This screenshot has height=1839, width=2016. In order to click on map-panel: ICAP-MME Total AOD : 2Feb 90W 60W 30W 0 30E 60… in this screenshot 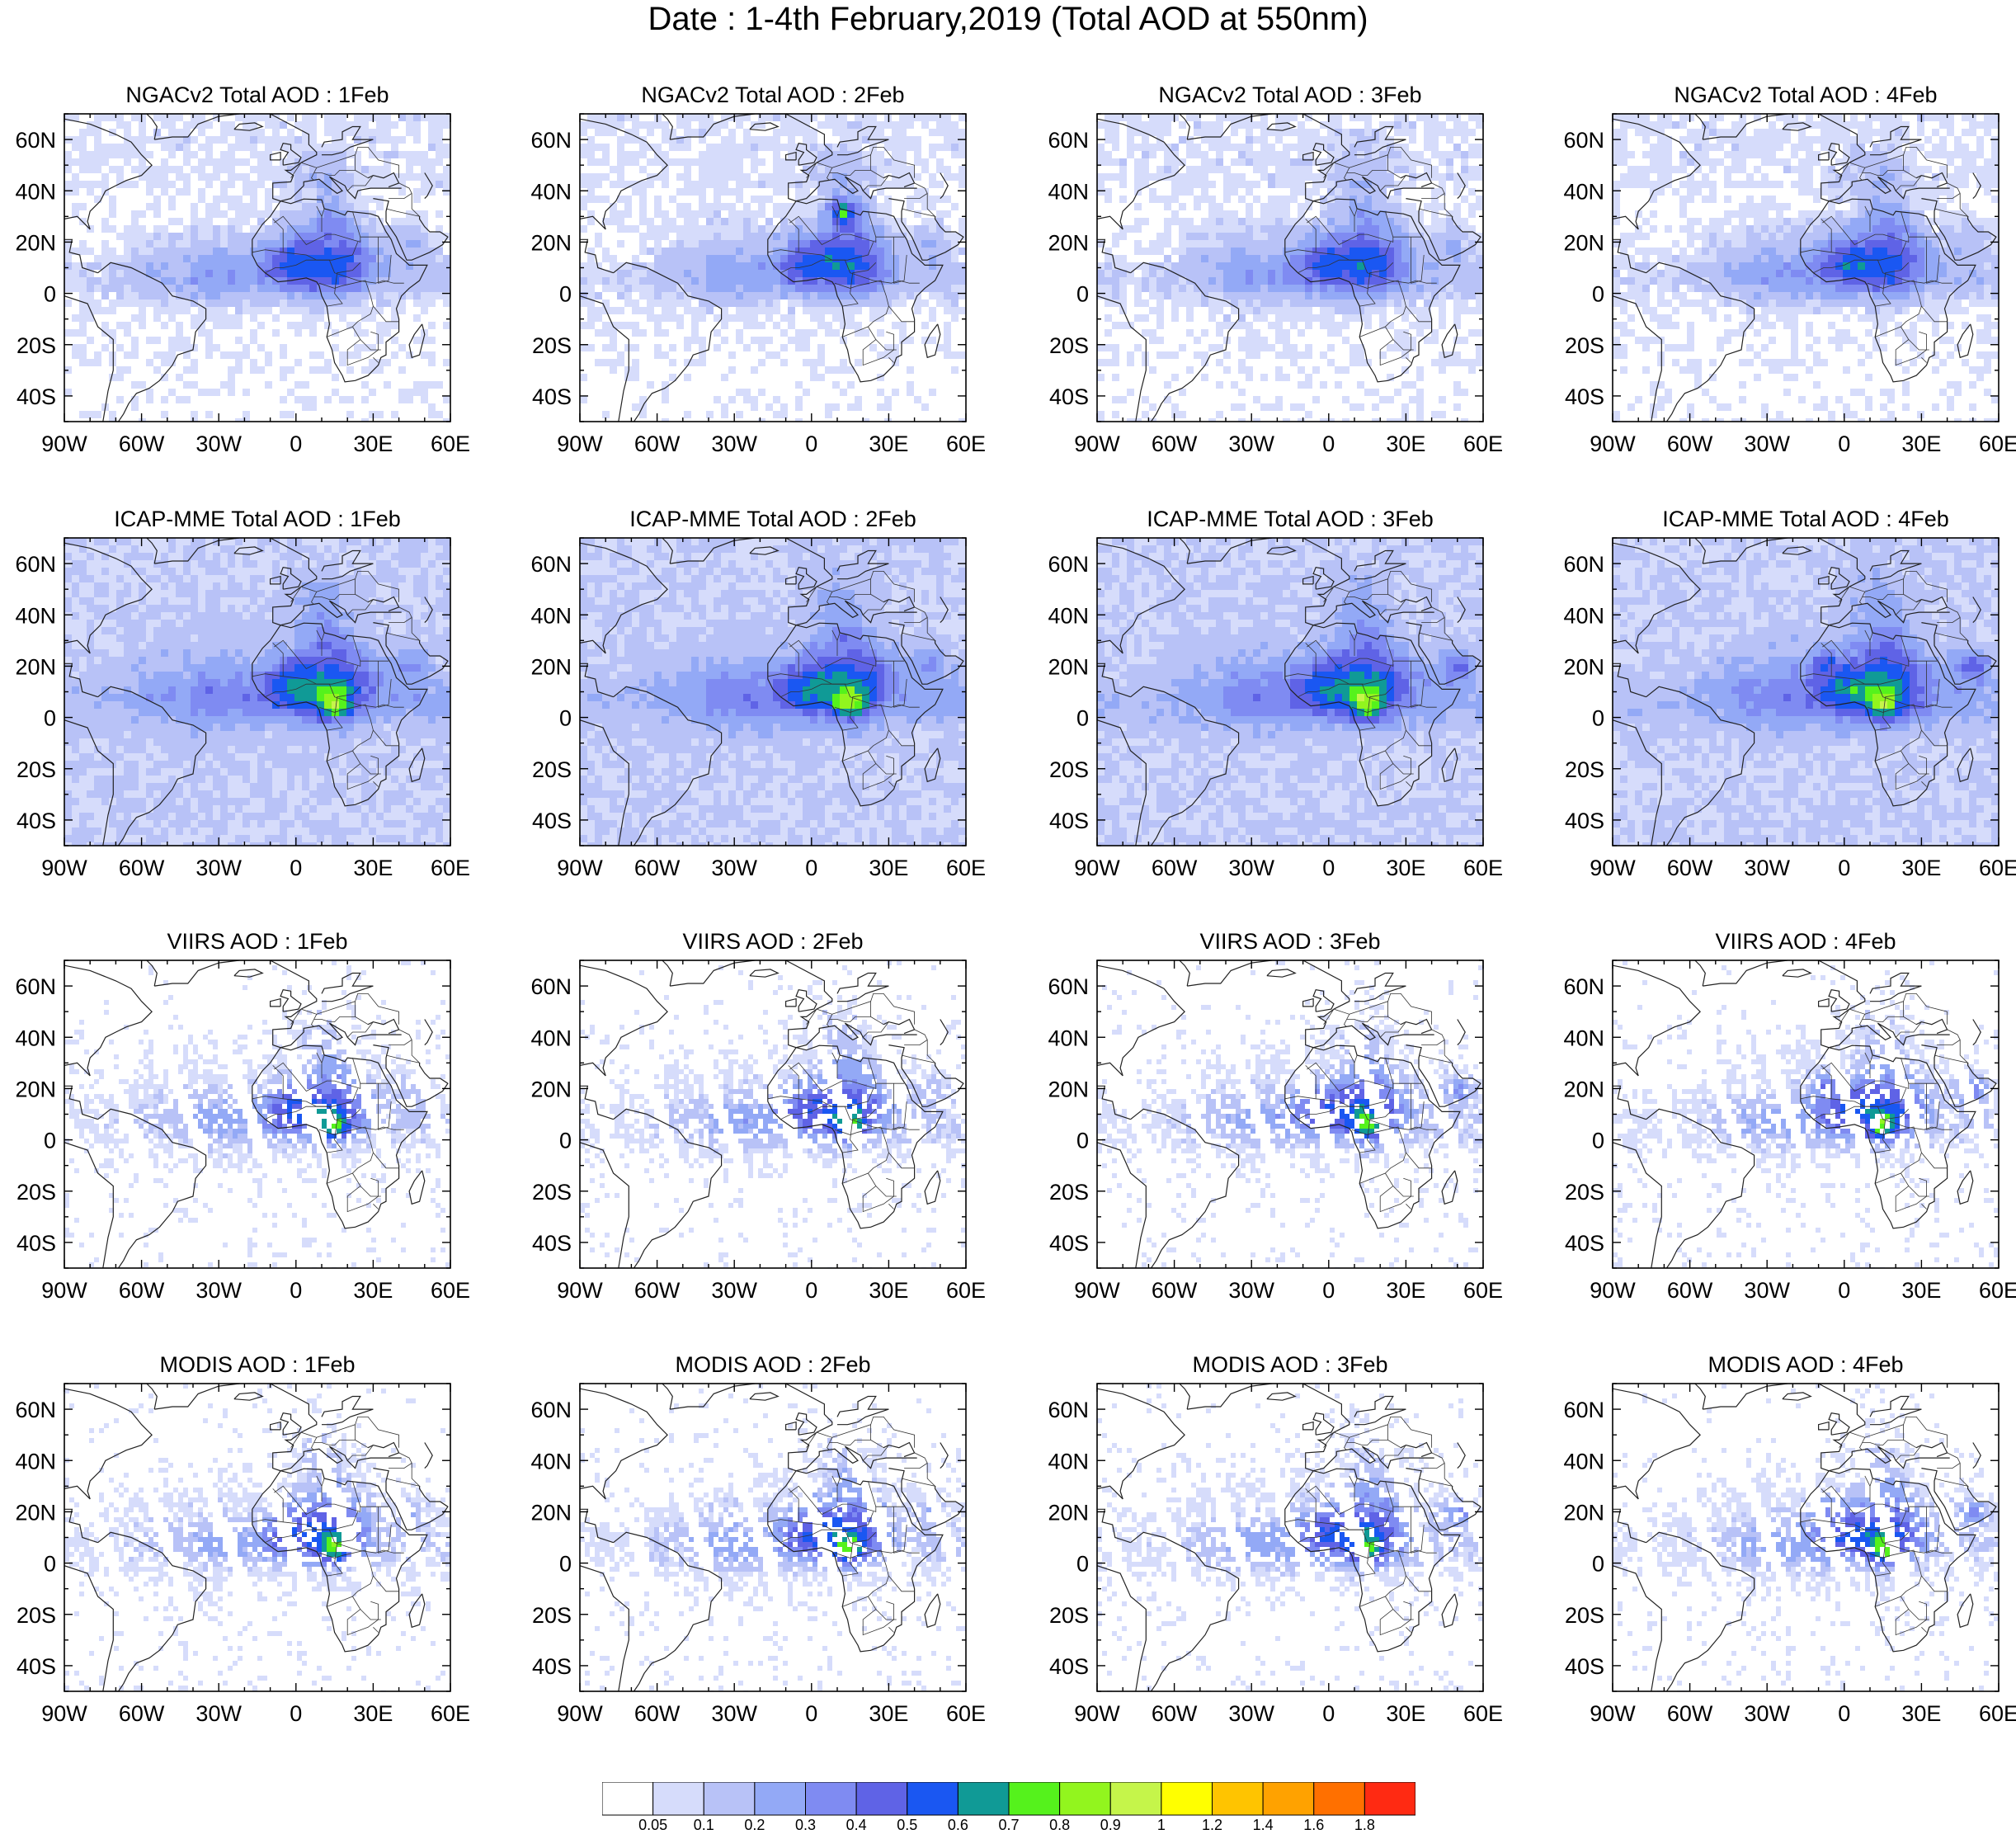, I will do `click(758, 693)`.